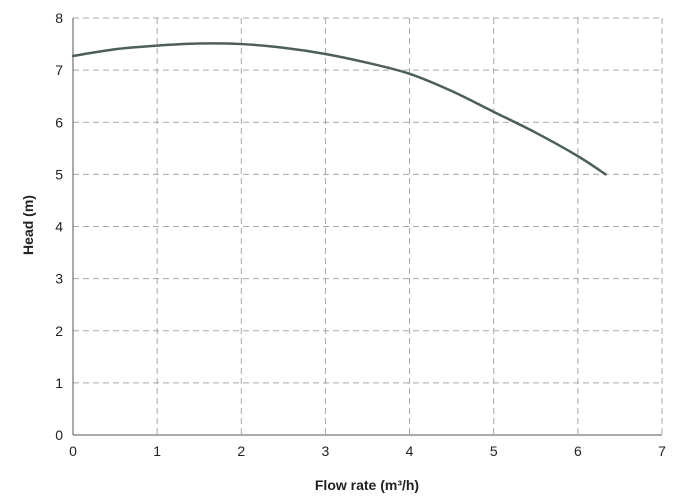 This screenshot has height=500, width=678. What do you see at coordinates (410, 451) in the screenshot?
I see `x-tick-label: 4` at bounding box center [410, 451].